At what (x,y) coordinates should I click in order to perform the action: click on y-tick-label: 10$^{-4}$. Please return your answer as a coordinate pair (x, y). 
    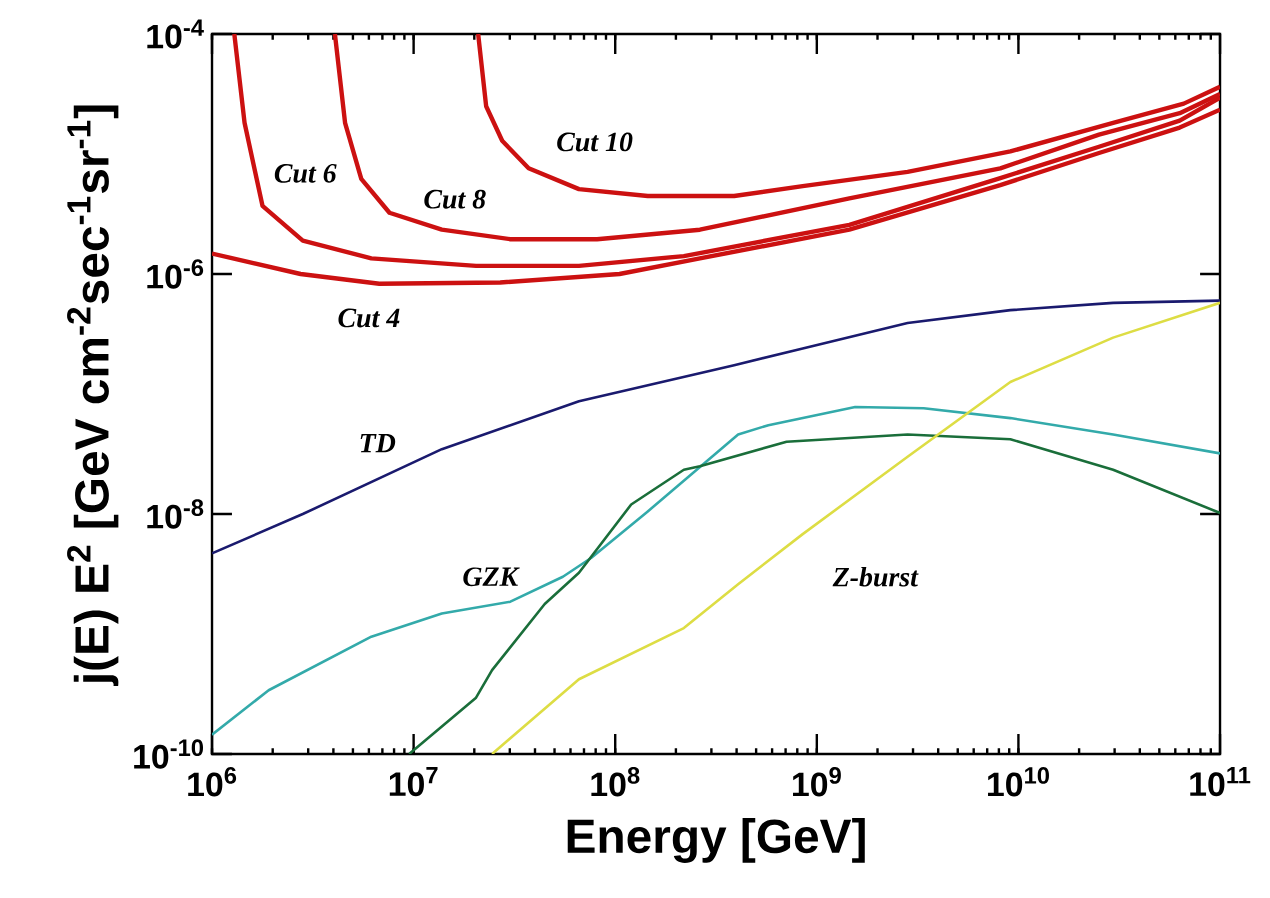
    Looking at the image, I should click on (175, 34).